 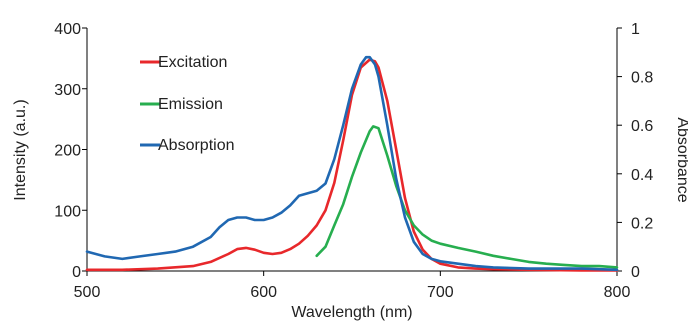 I want to click on legend-label: Absorption, so click(x=196, y=145).